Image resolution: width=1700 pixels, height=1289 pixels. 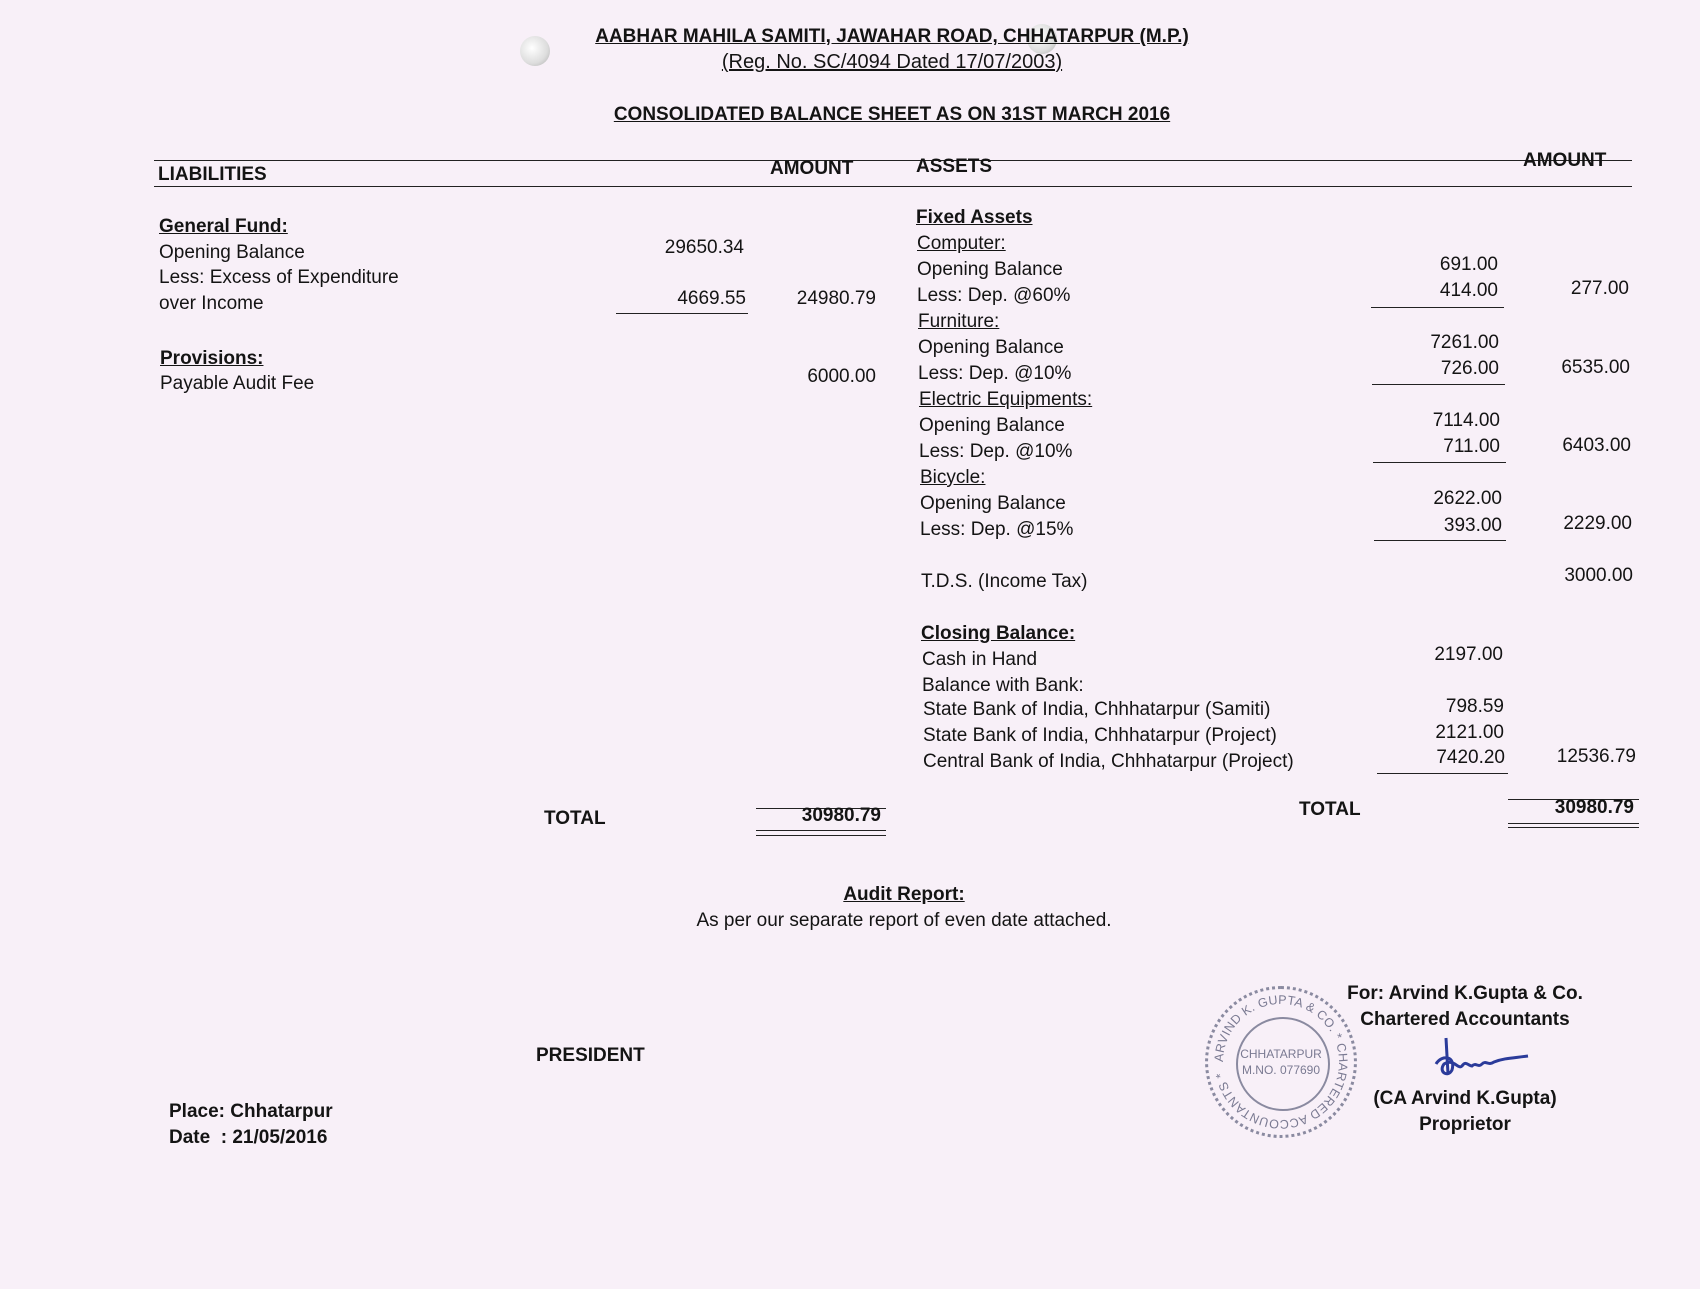 What do you see at coordinates (994, 295) in the screenshot?
I see `label: Less: Dep. @60%` at bounding box center [994, 295].